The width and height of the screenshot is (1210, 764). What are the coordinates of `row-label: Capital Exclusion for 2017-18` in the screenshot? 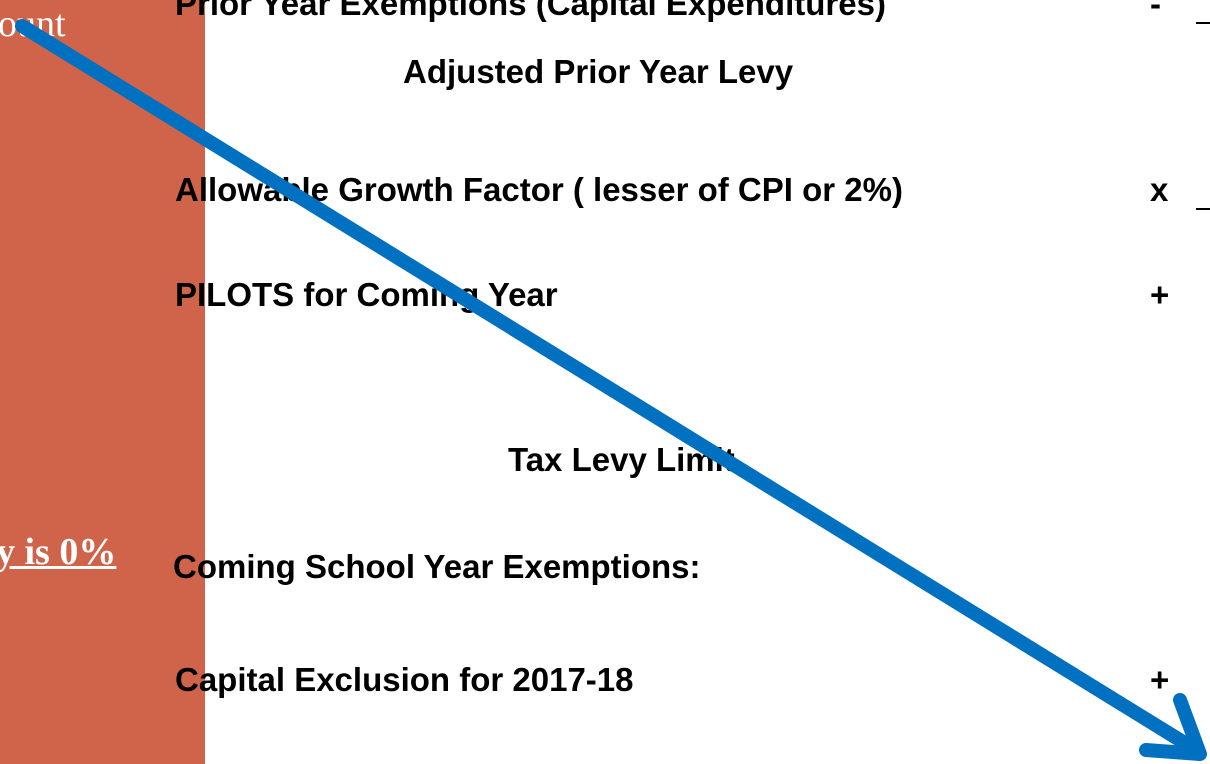 It's located at (404, 679).